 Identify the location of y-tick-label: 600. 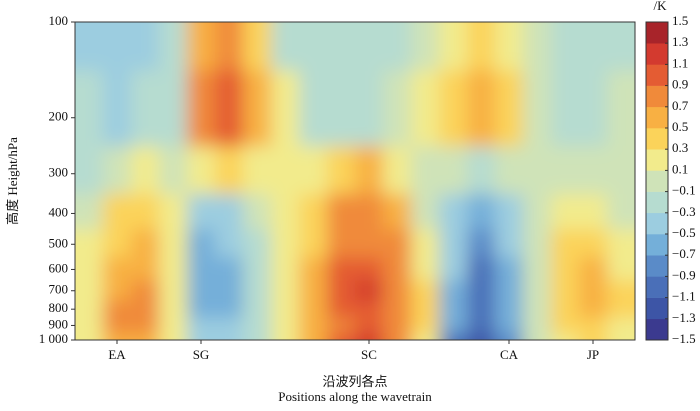
(59, 267).